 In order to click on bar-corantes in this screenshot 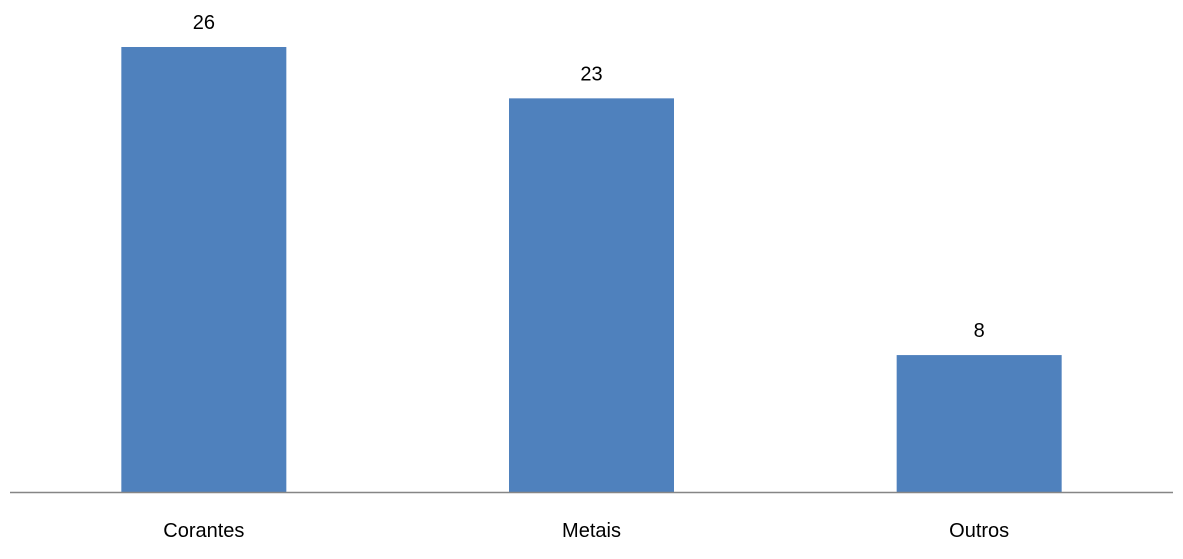, I will do `click(204, 269)`.